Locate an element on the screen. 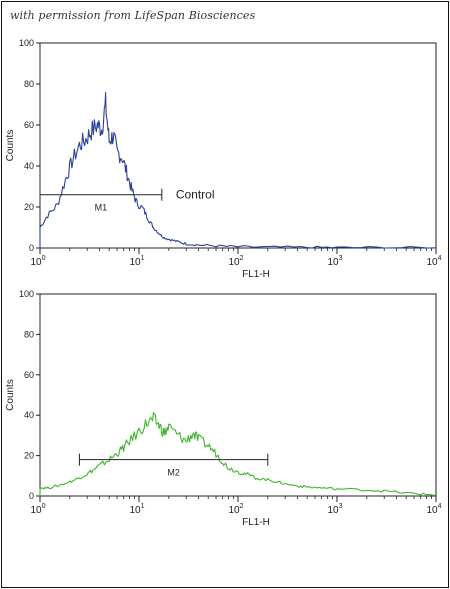  panel1-y-axis-label: Counts is located at coordinates (10, 146).